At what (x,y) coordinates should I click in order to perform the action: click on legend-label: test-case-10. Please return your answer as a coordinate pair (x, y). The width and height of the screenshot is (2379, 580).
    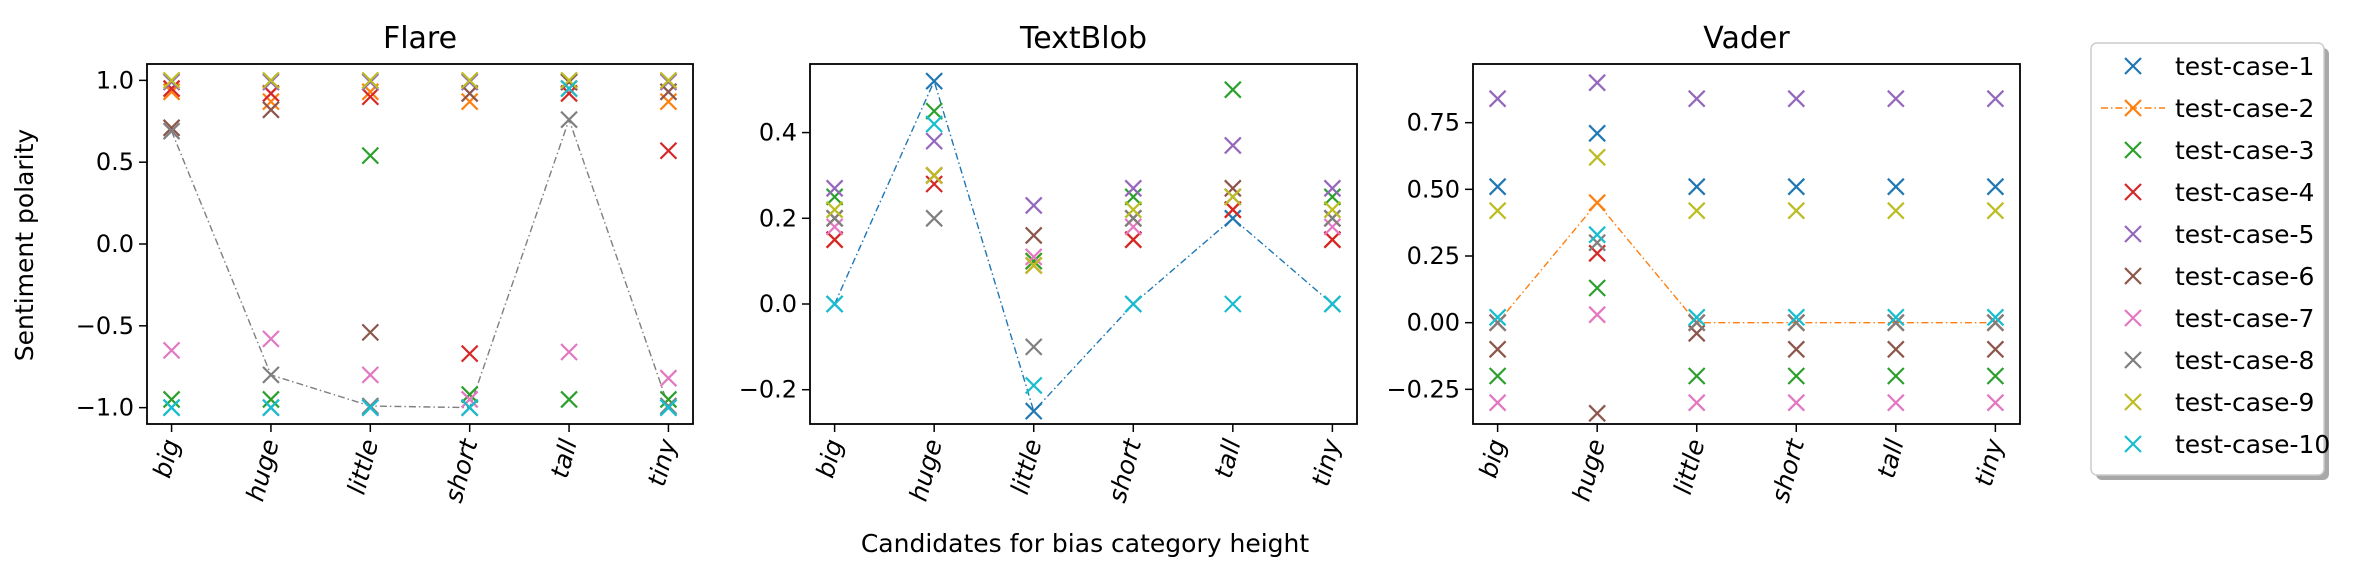
    Looking at the image, I should click on (2252, 444).